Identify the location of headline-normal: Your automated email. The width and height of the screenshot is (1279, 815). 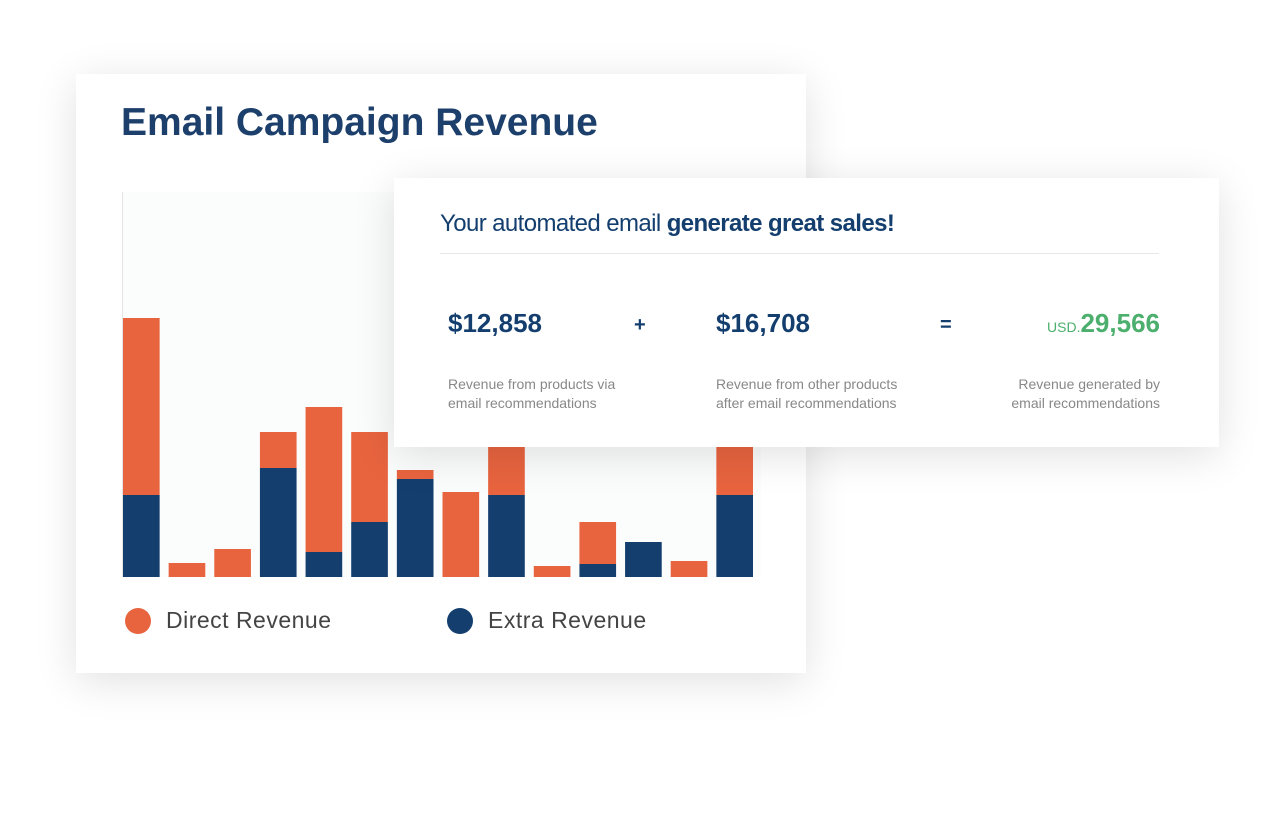
(550, 223).